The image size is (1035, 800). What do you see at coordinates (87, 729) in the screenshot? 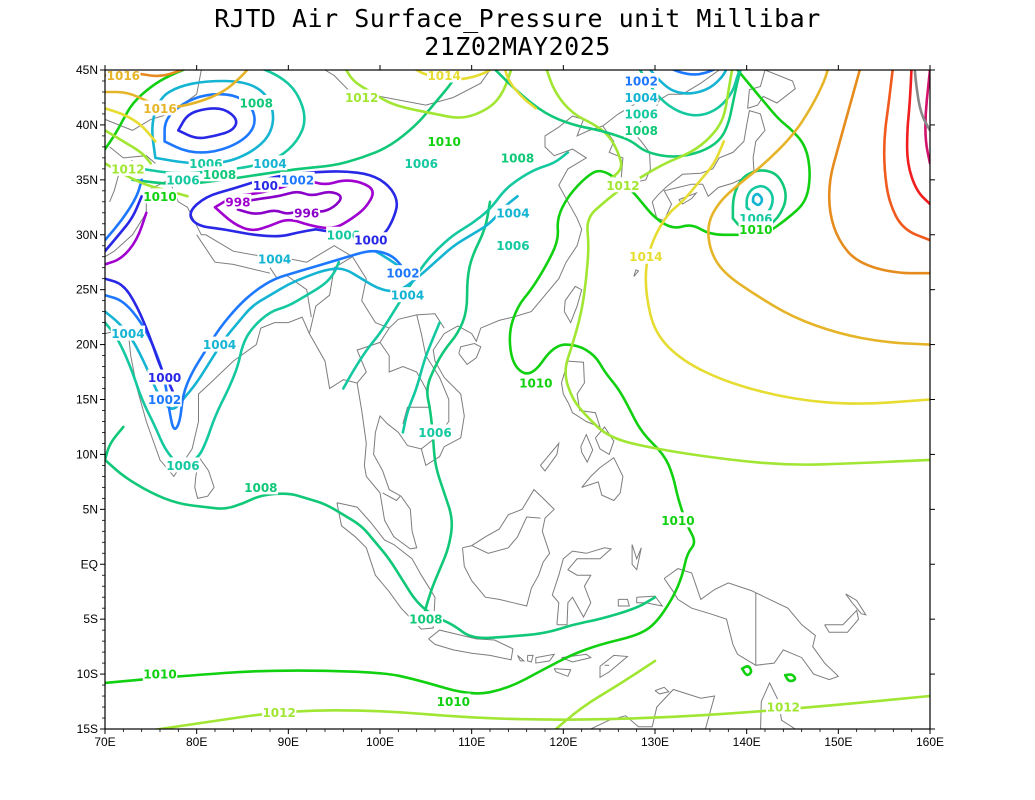
I see `lat-tick-label: 15S` at bounding box center [87, 729].